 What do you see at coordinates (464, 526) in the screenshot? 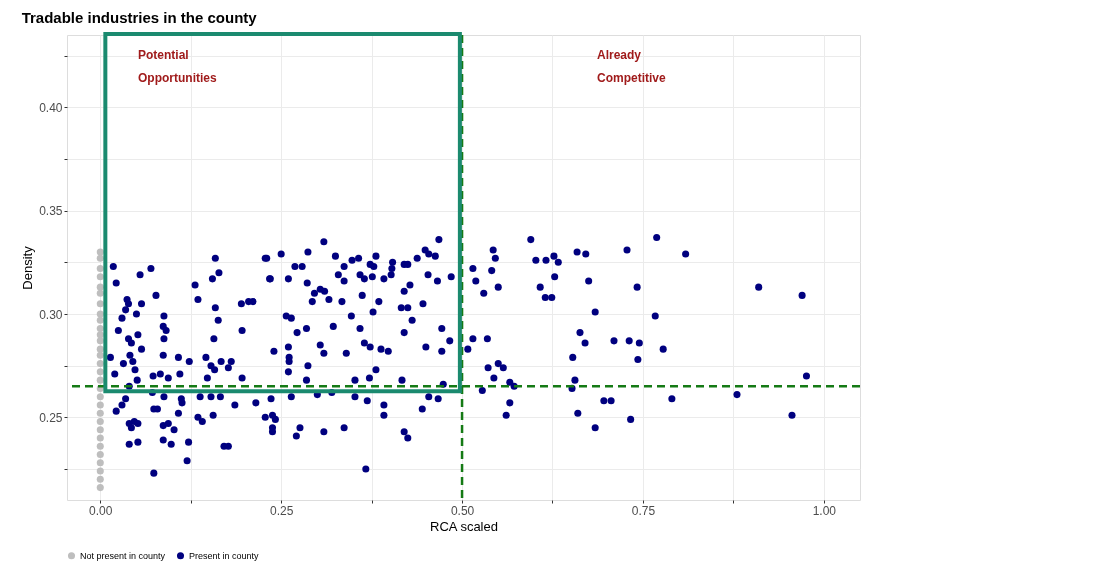
I see `x-axis-title: RCA scaled` at bounding box center [464, 526].